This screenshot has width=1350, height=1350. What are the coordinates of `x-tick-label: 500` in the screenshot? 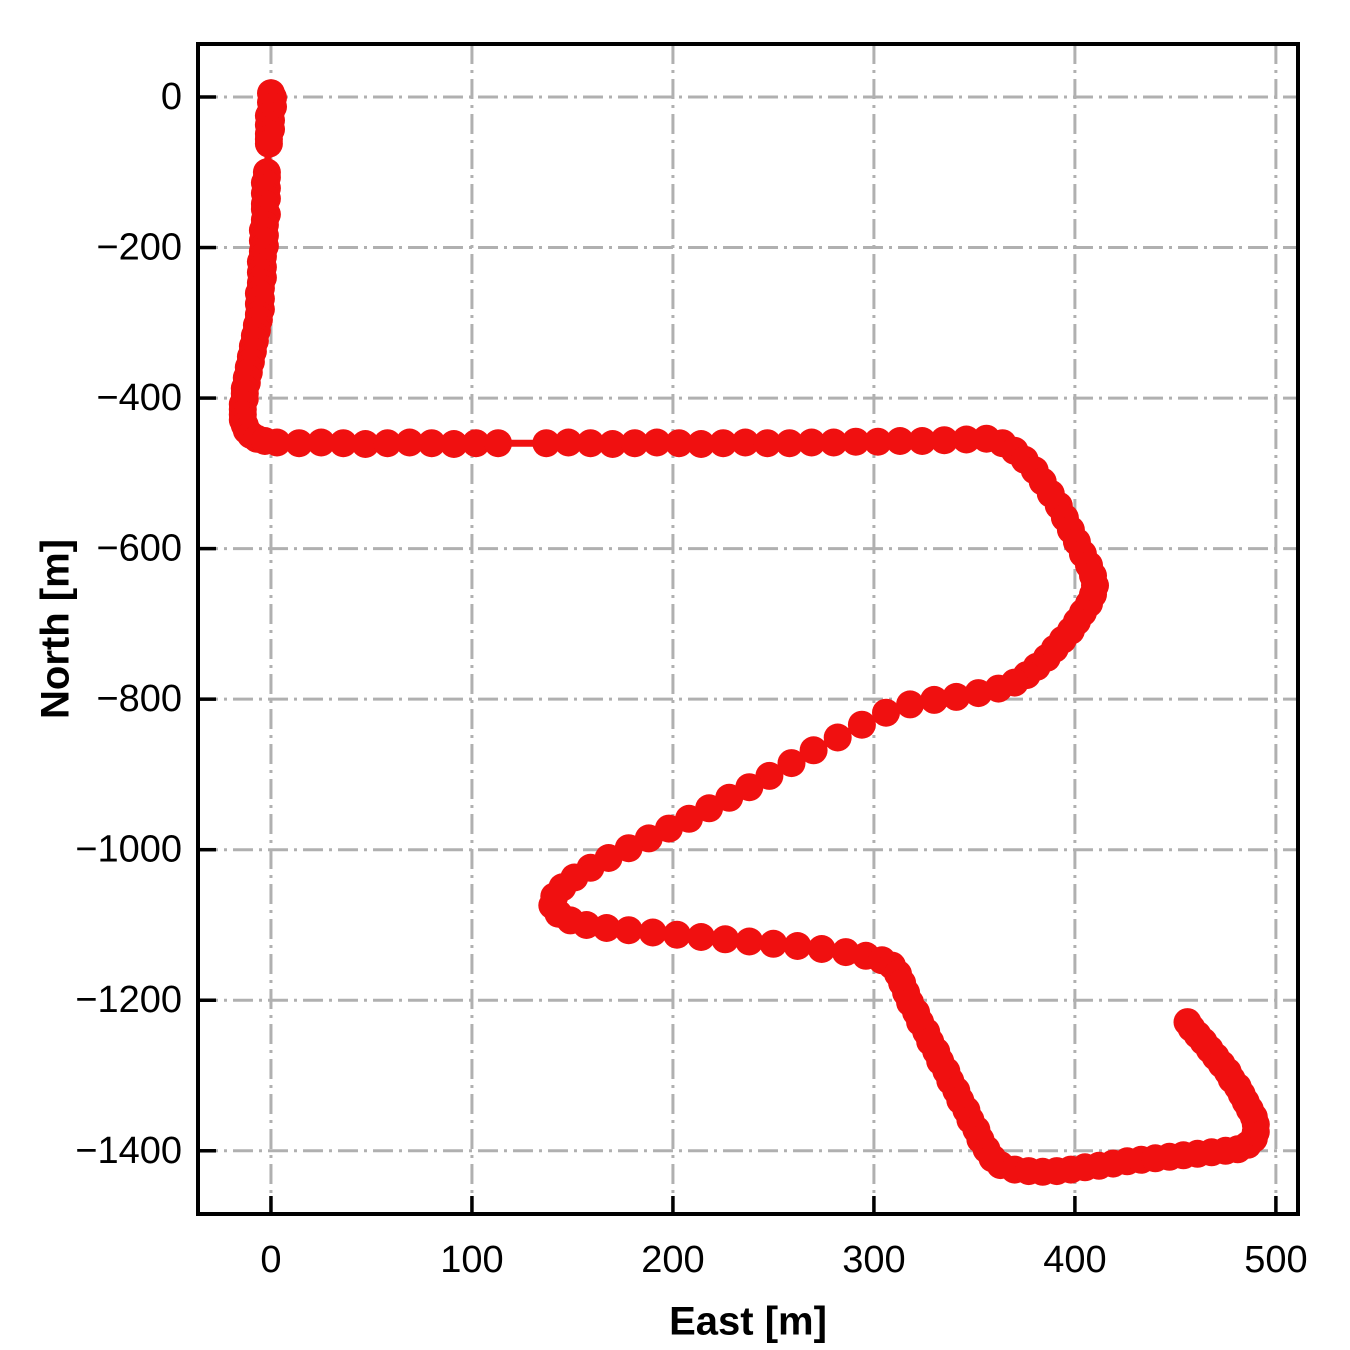 It's located at (1275, 1260).